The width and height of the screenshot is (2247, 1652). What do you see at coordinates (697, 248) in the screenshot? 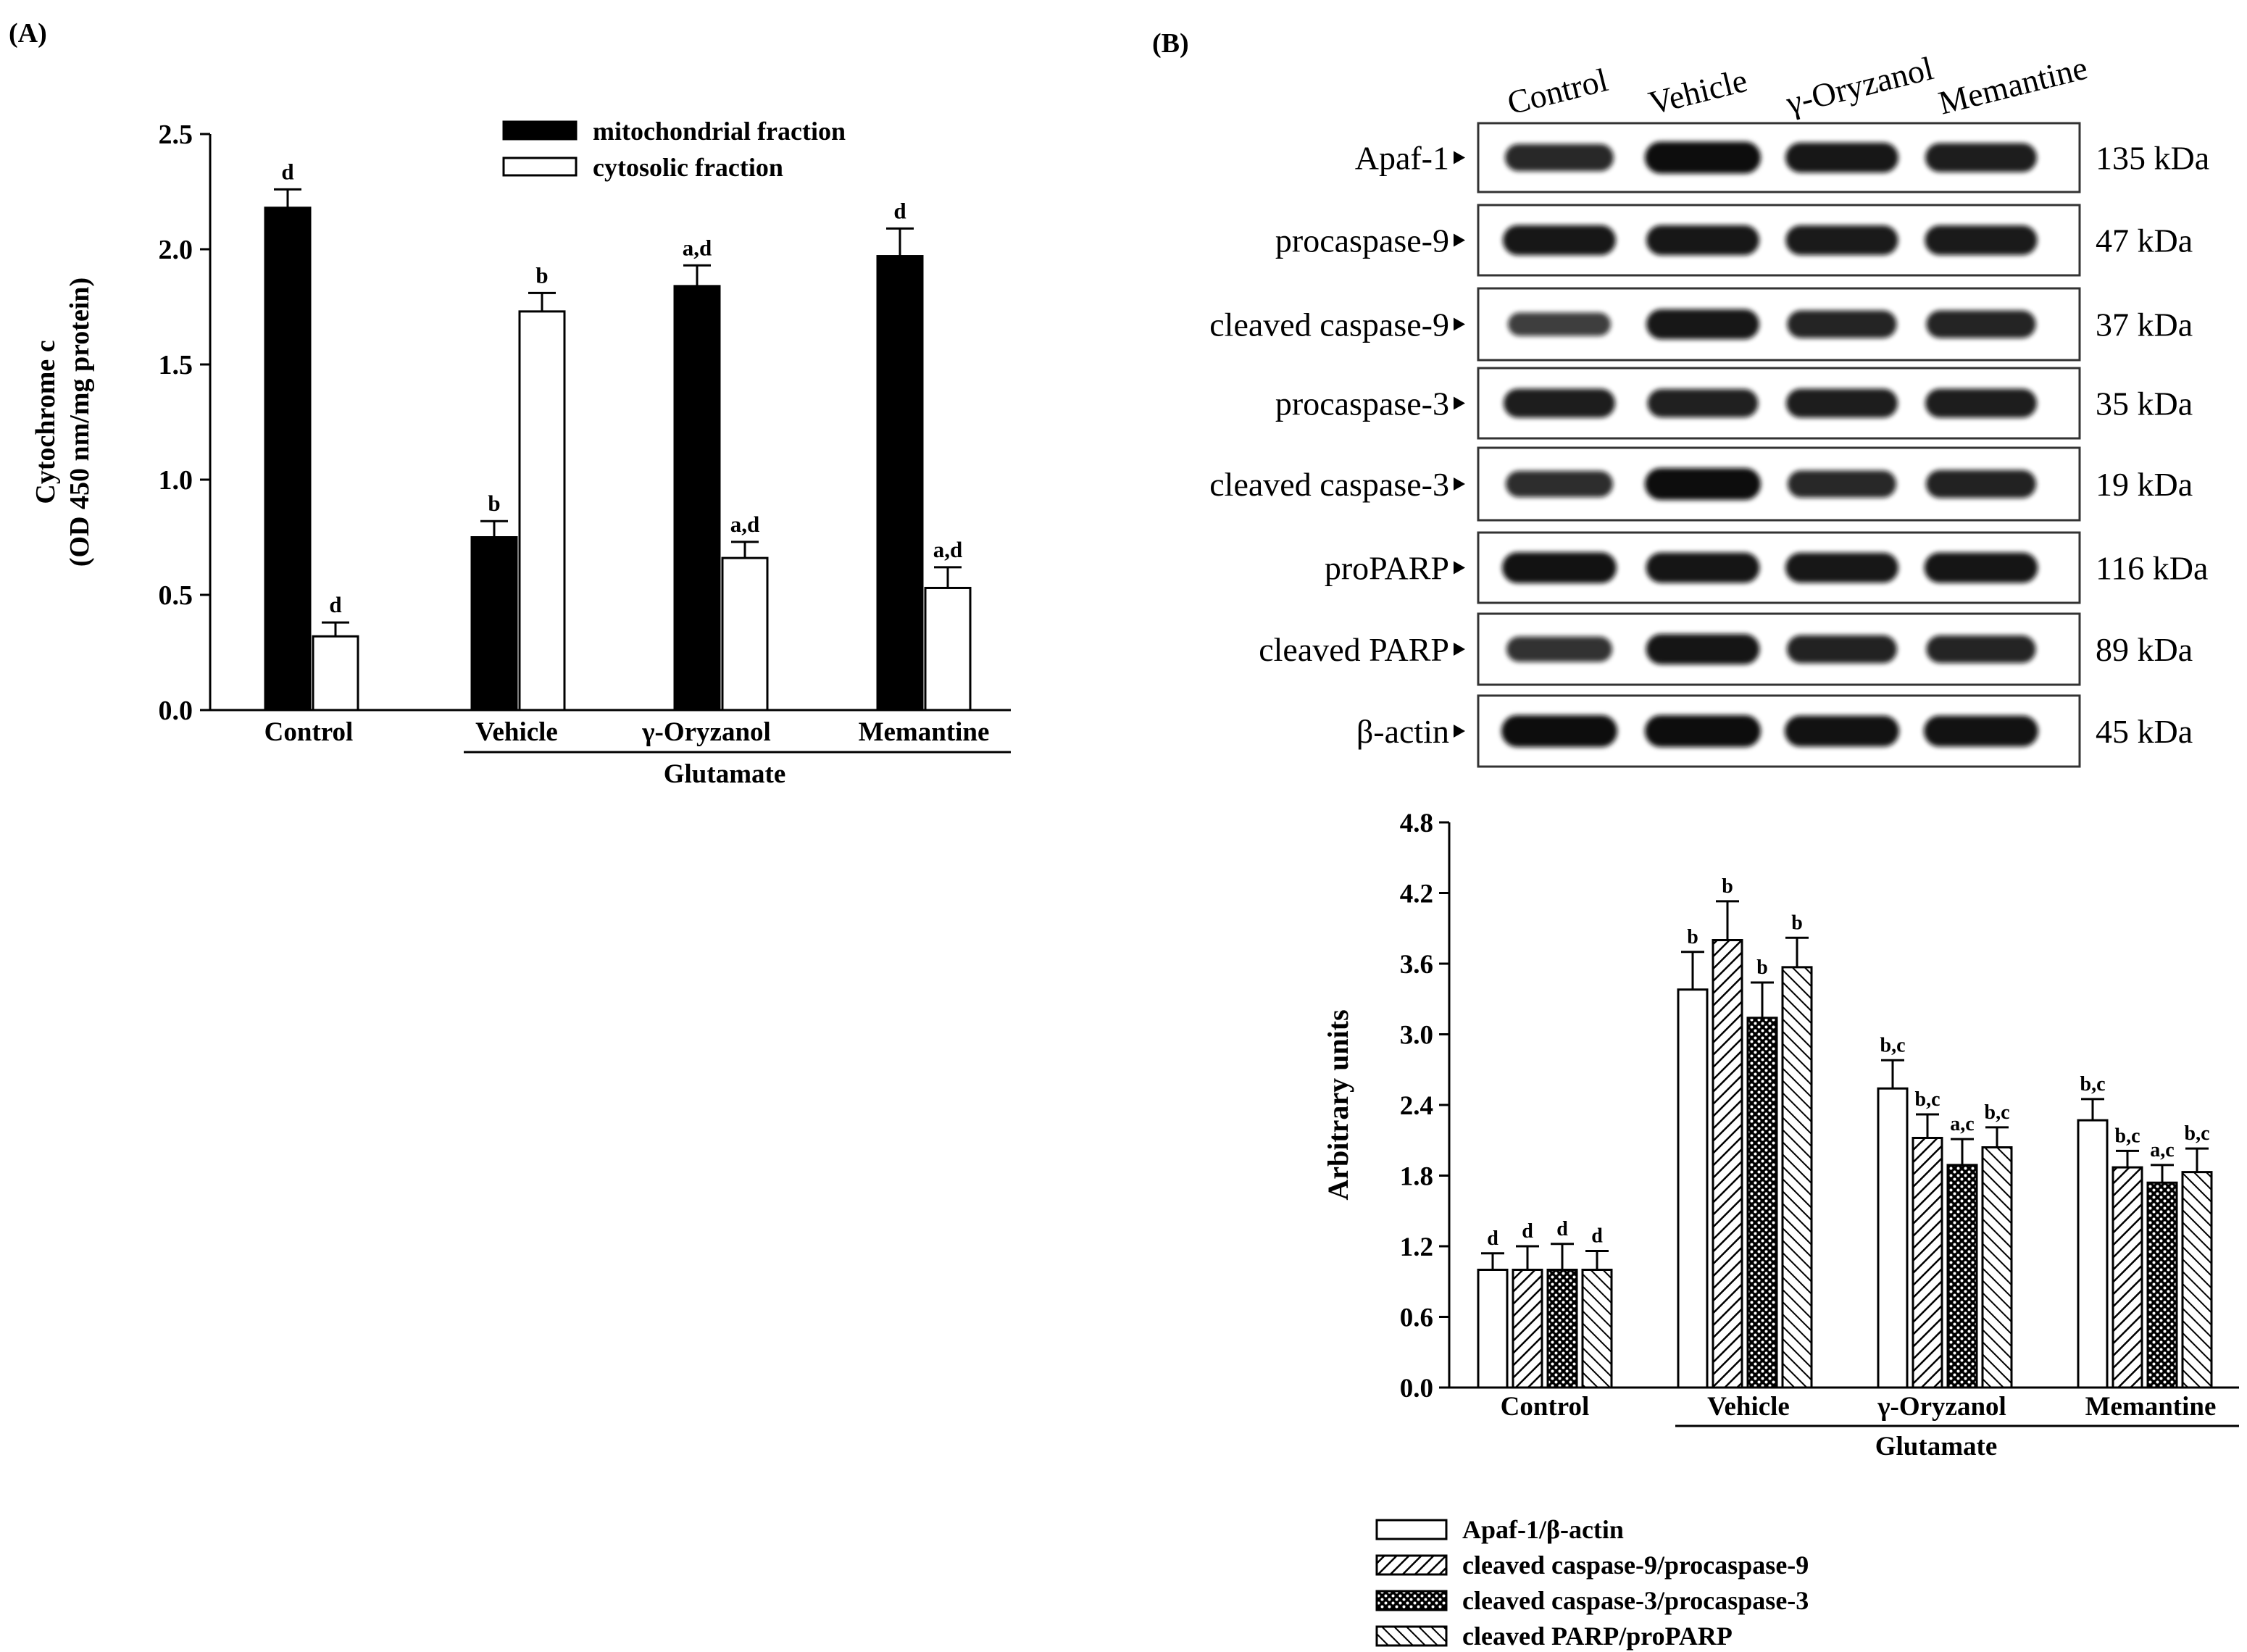
I see `significance-label: a,d` at bounding box center [697, 248].